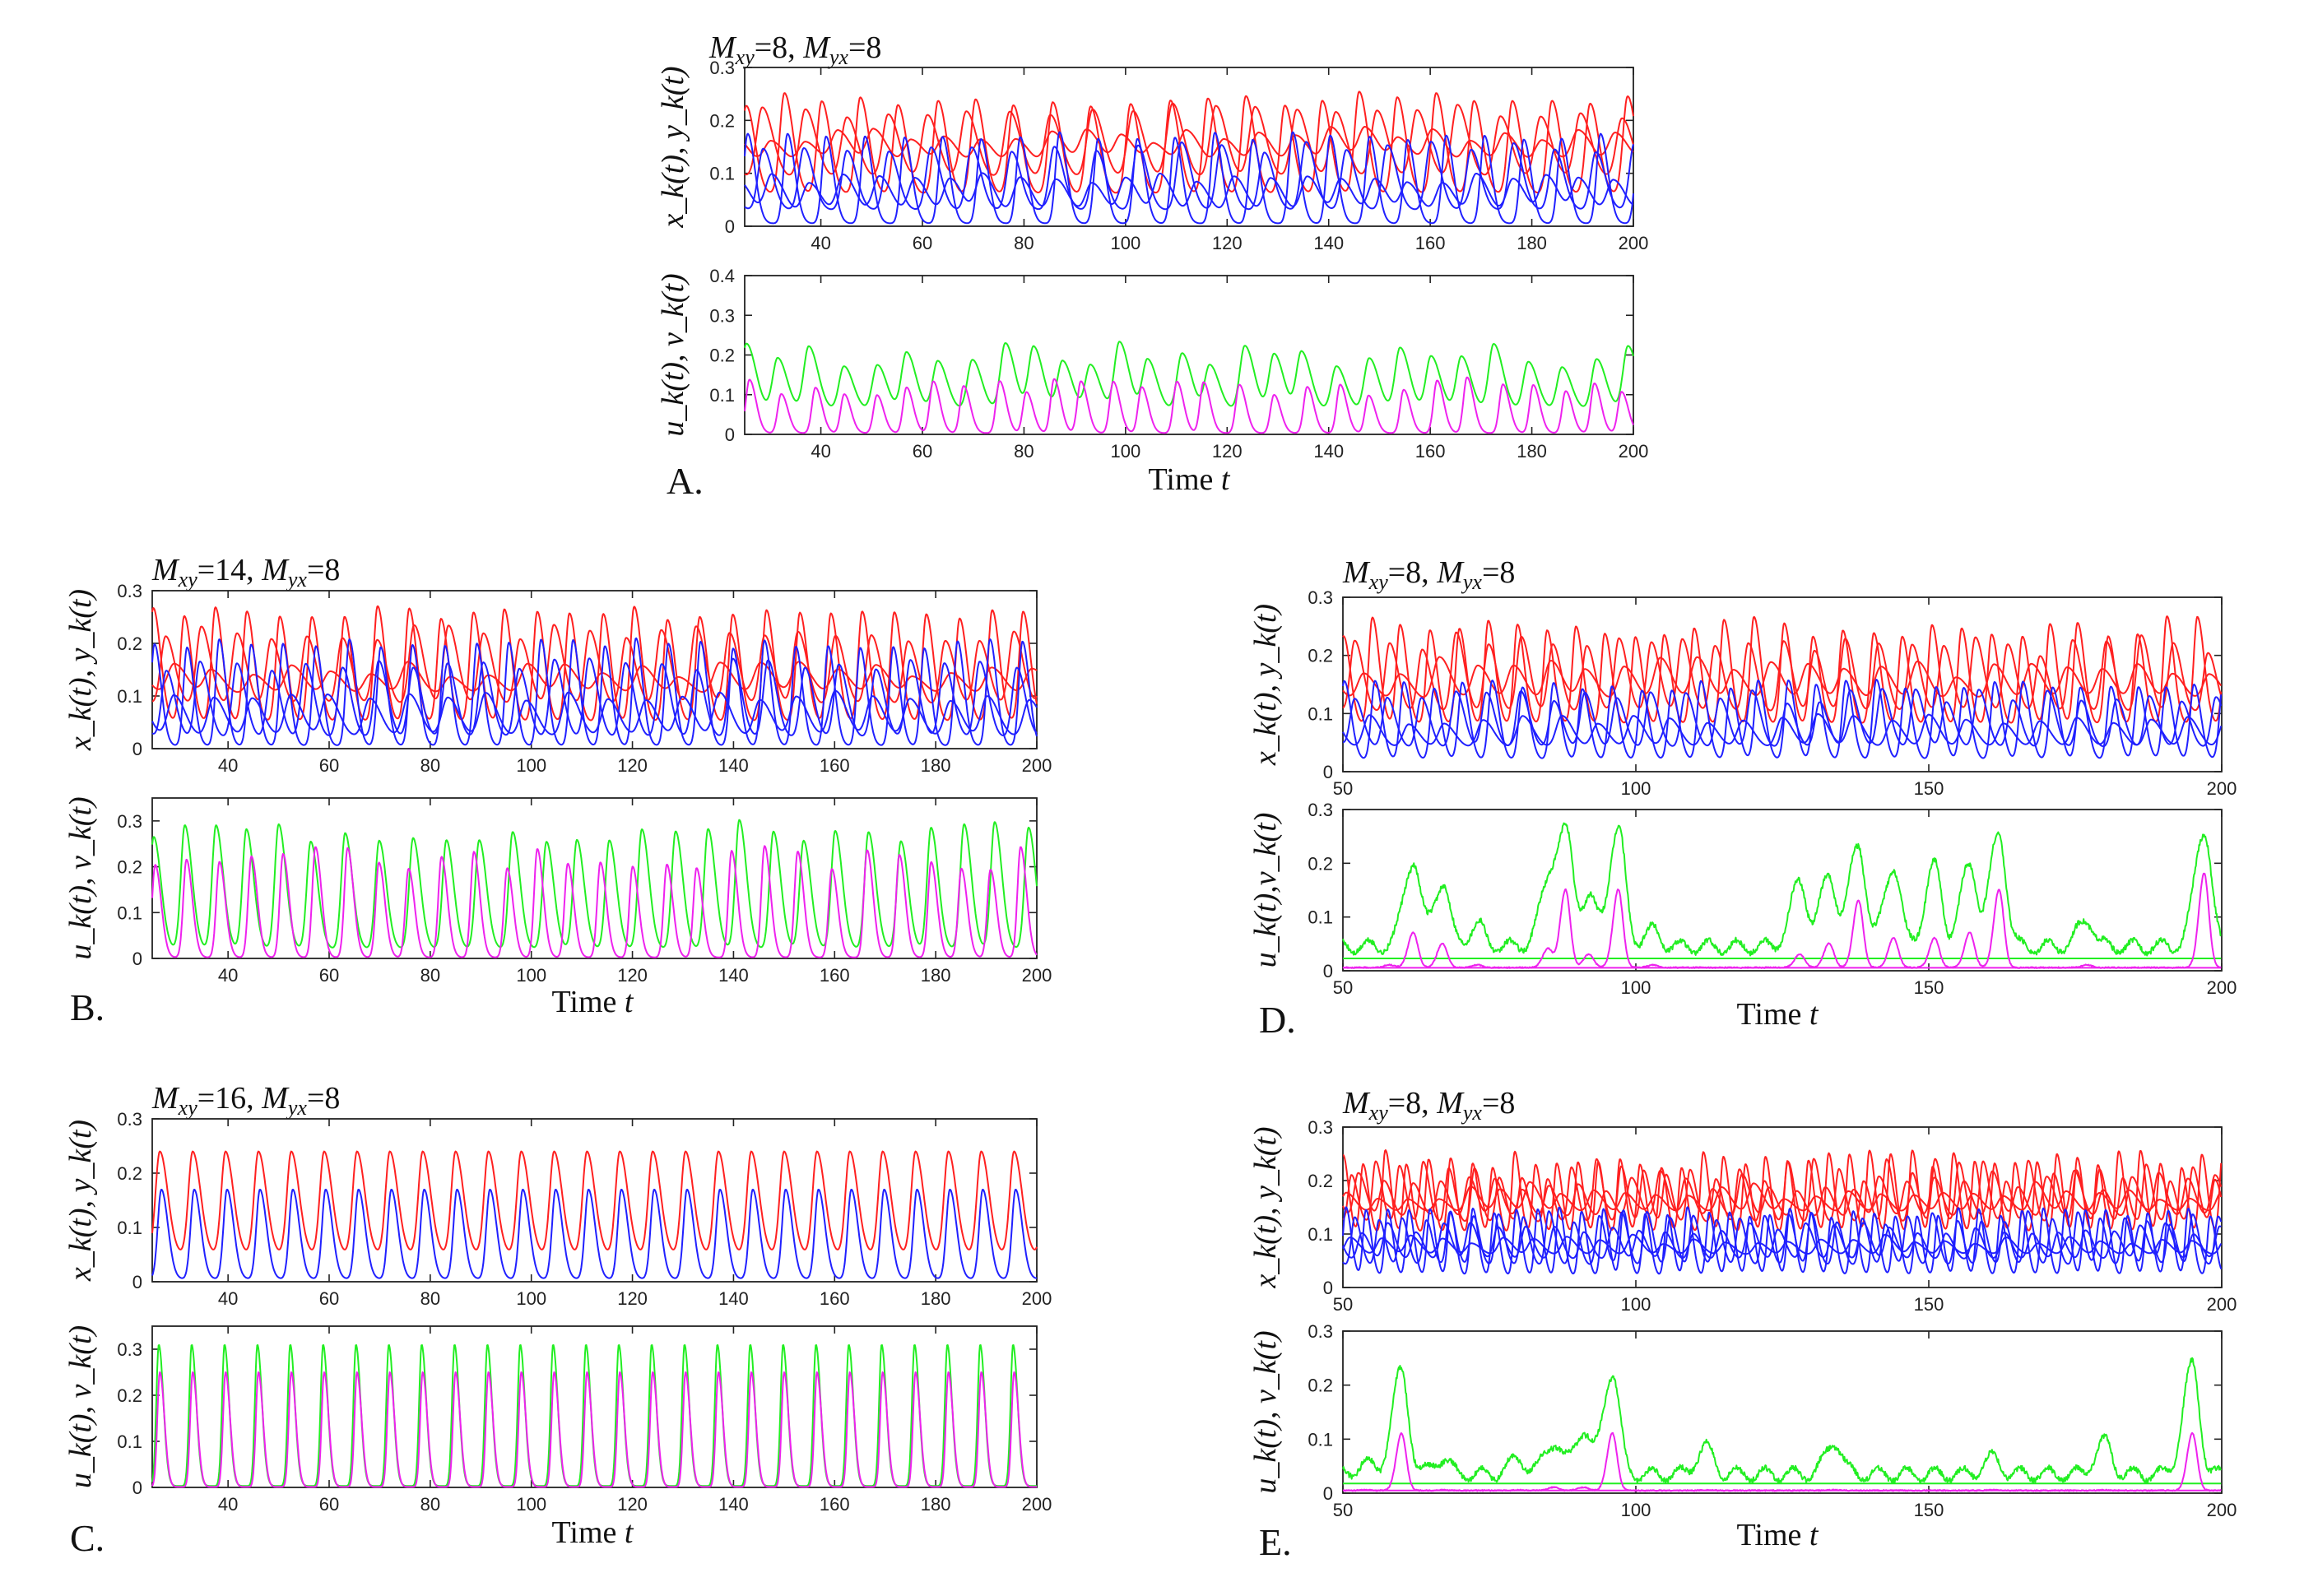  I want to click on panel-E-title: Mxy=8, Myx=8, so click(1428, 1105).